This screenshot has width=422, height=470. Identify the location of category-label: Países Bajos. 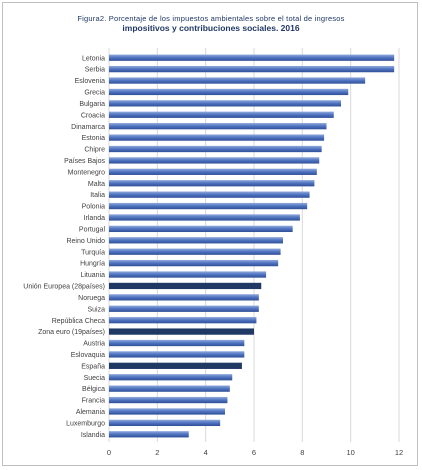
(84, 161).